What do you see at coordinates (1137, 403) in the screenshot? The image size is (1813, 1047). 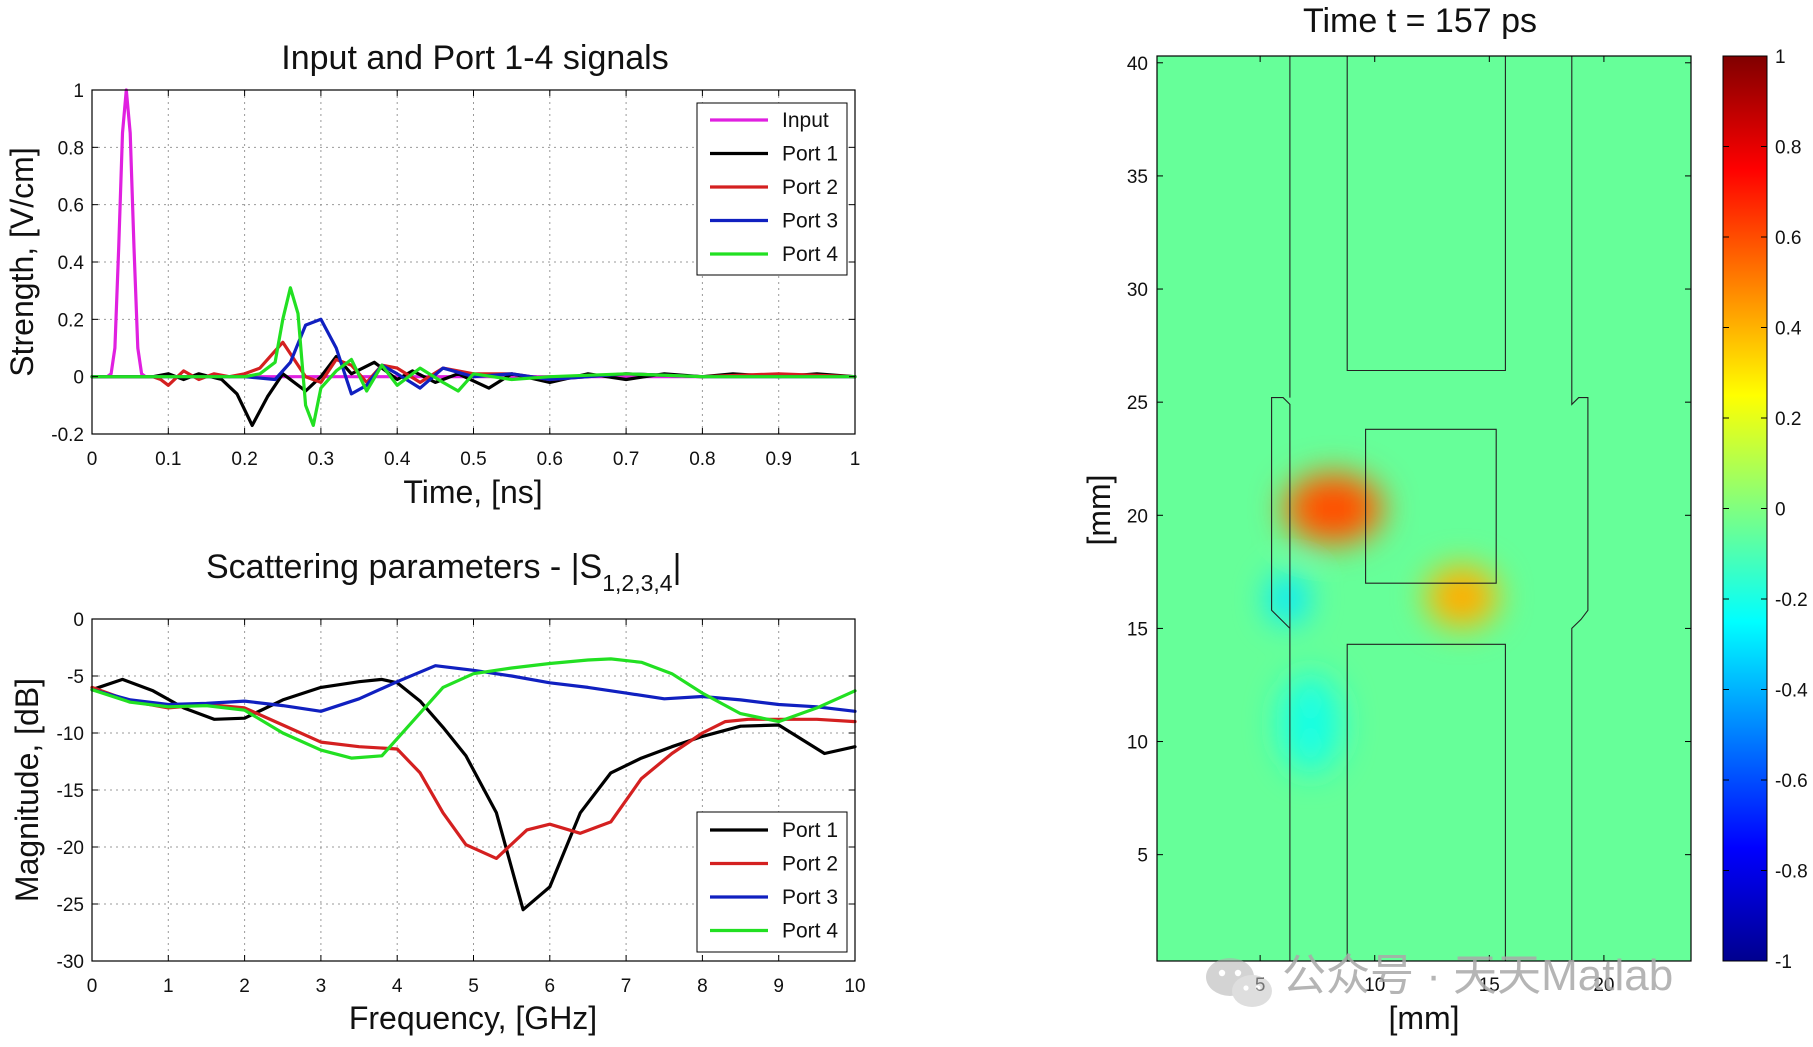 I see `heatmap-ytick-label: 25` at bounding box center [1137, 403].